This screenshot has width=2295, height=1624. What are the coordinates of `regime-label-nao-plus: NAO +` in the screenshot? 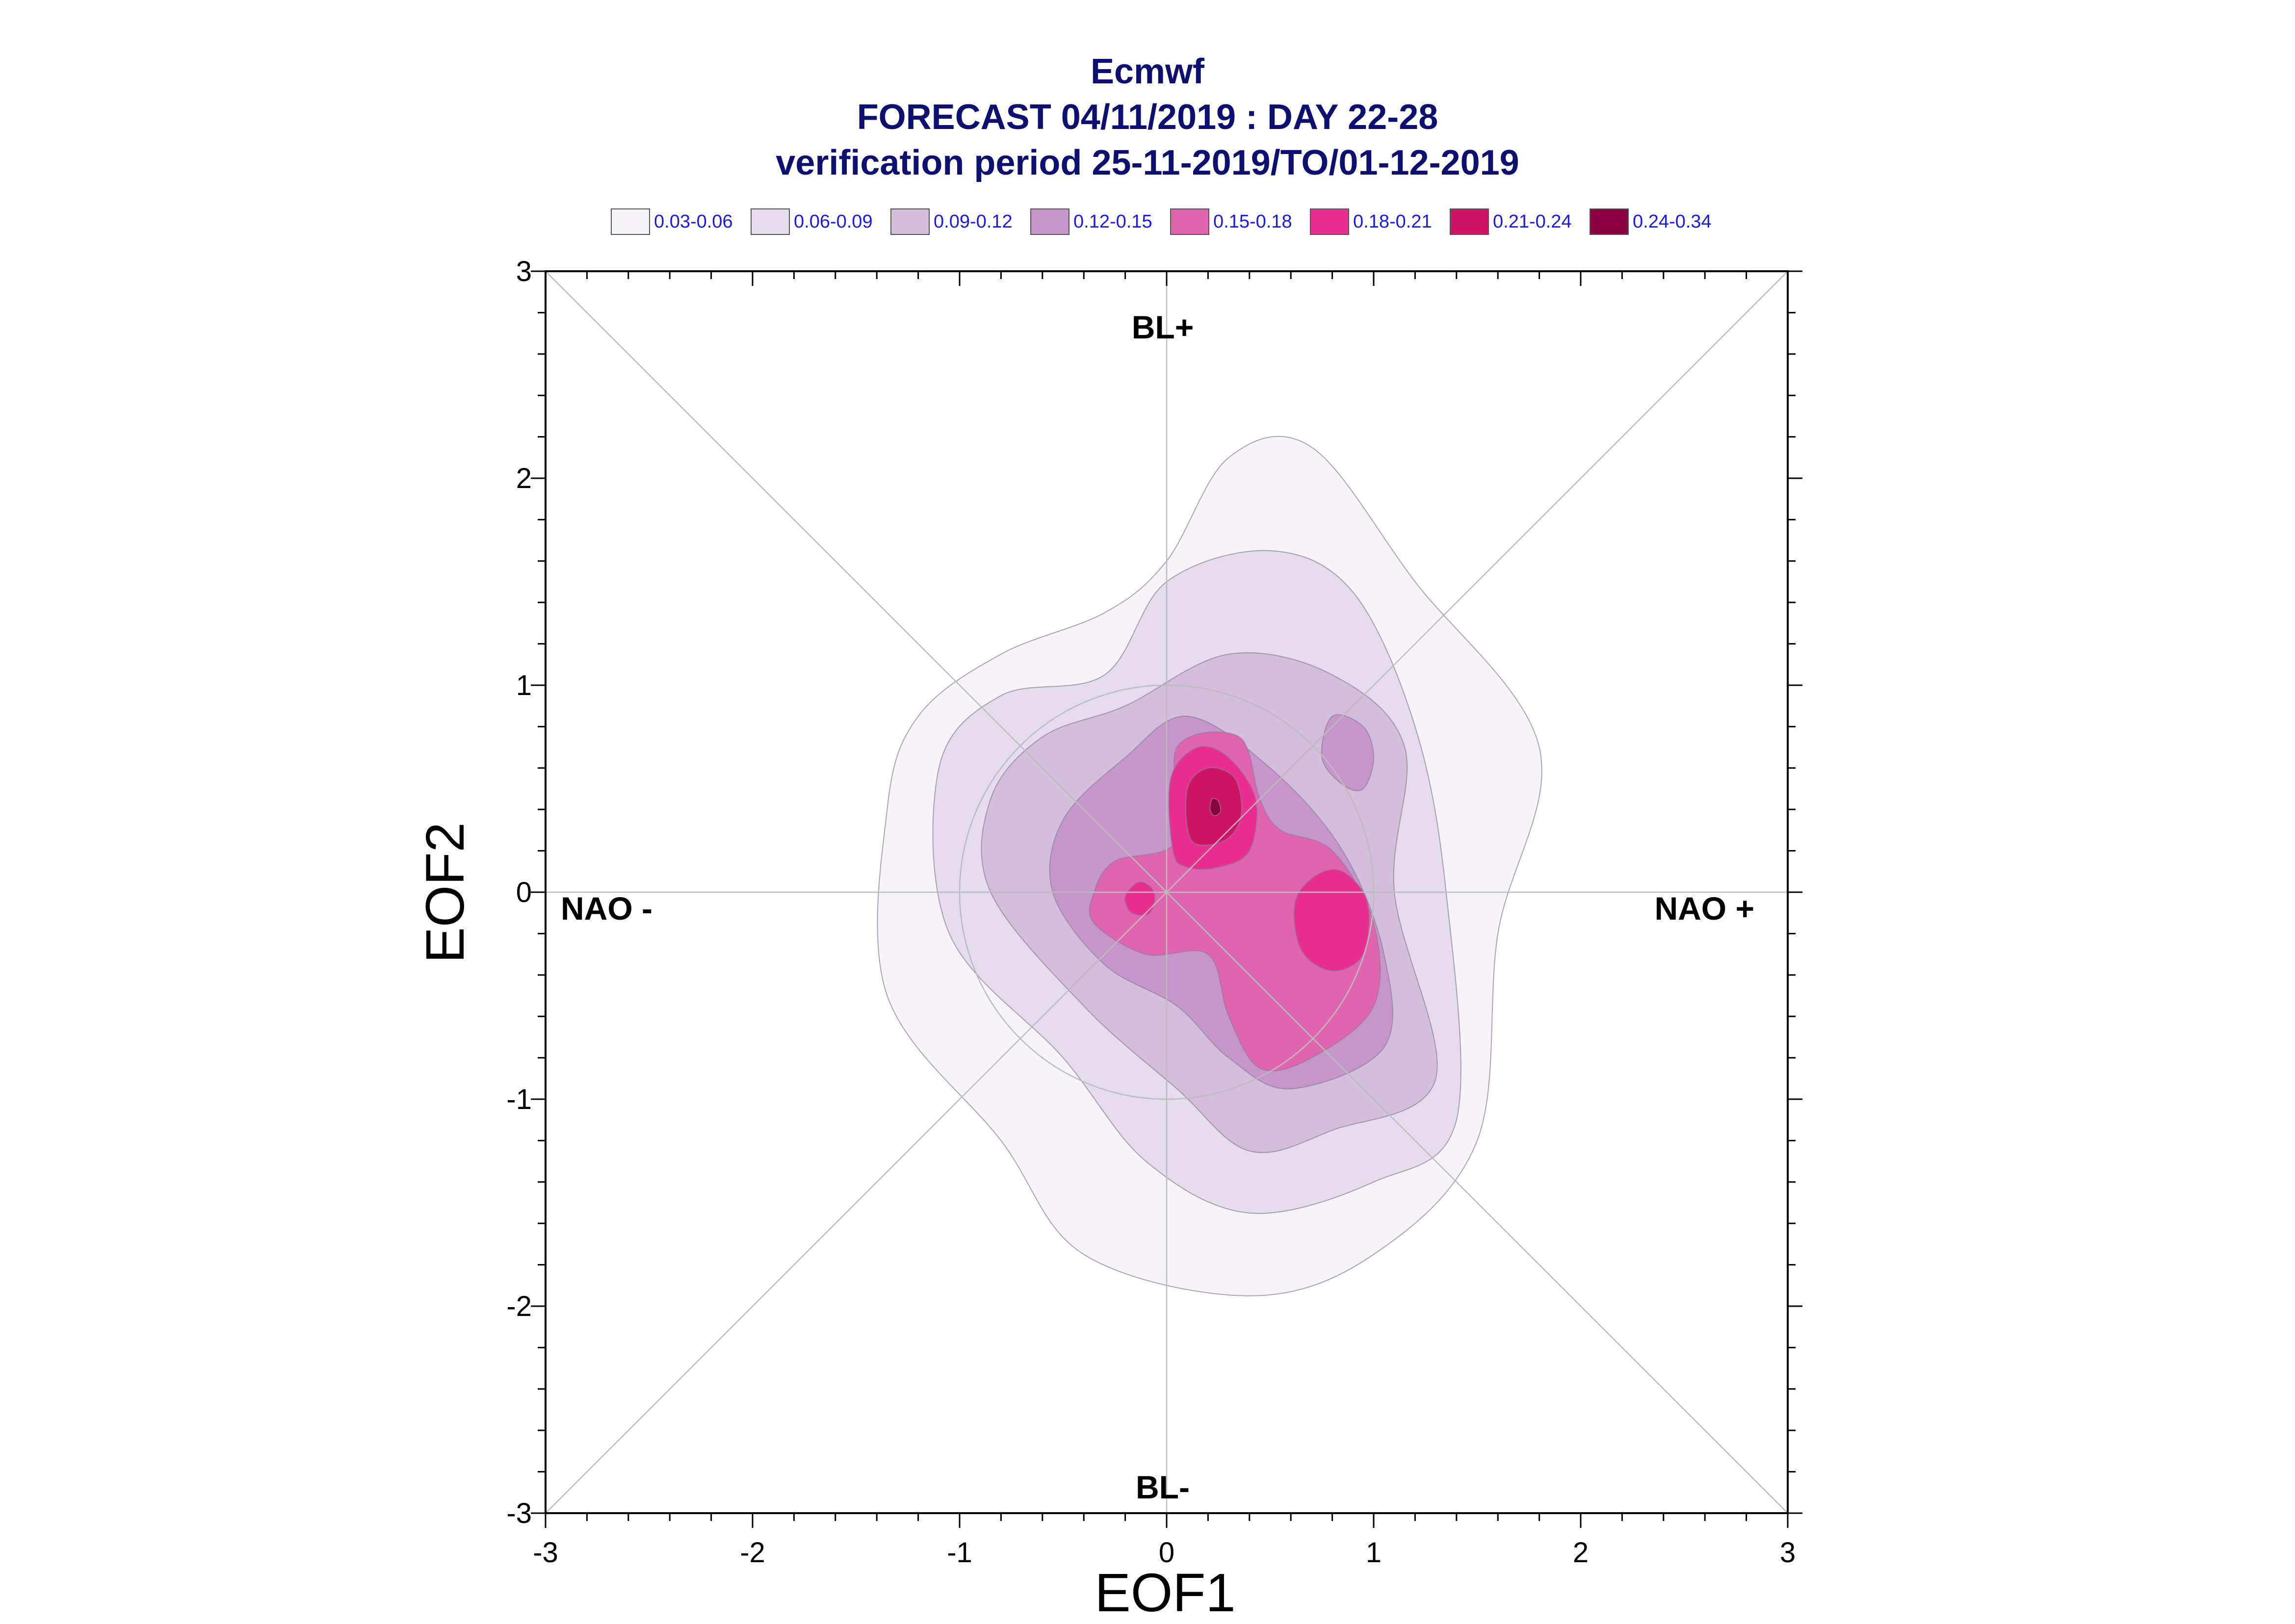 It's located at (1704, 908).